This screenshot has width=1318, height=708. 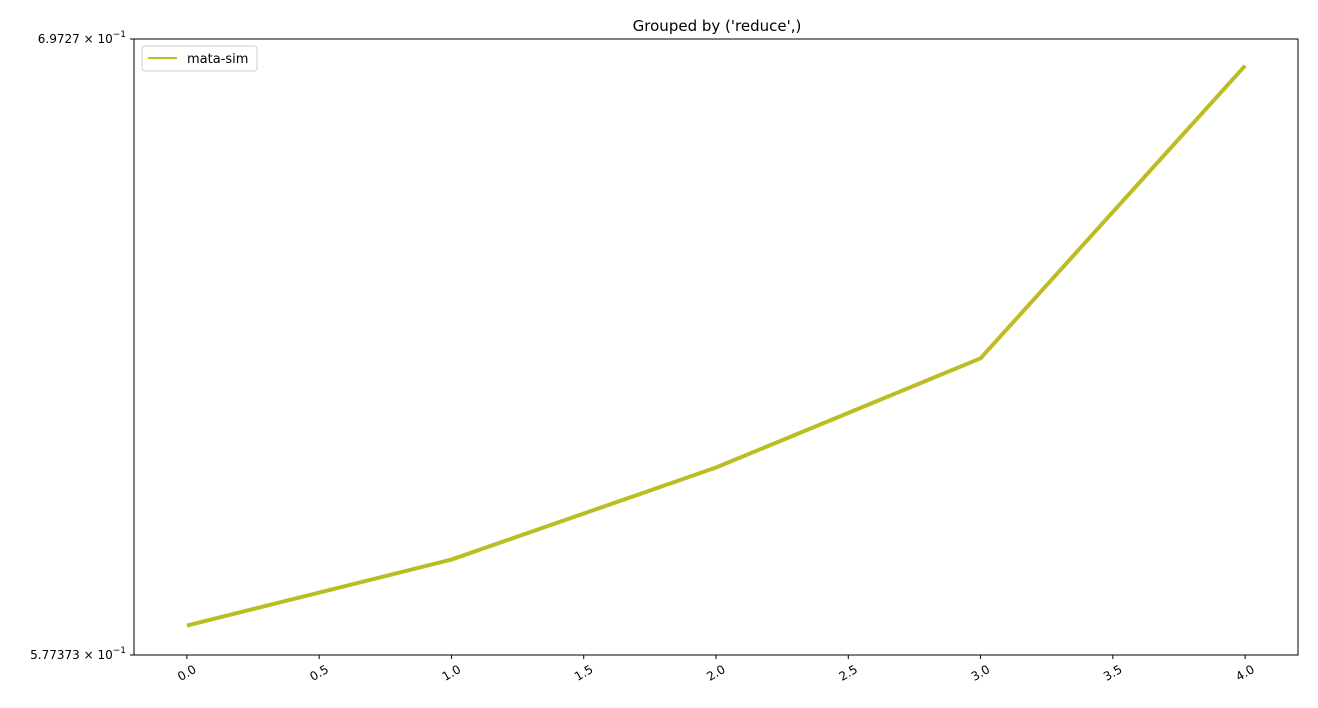 I want to click on legend: mata-sim, so click(x=199, y=58).